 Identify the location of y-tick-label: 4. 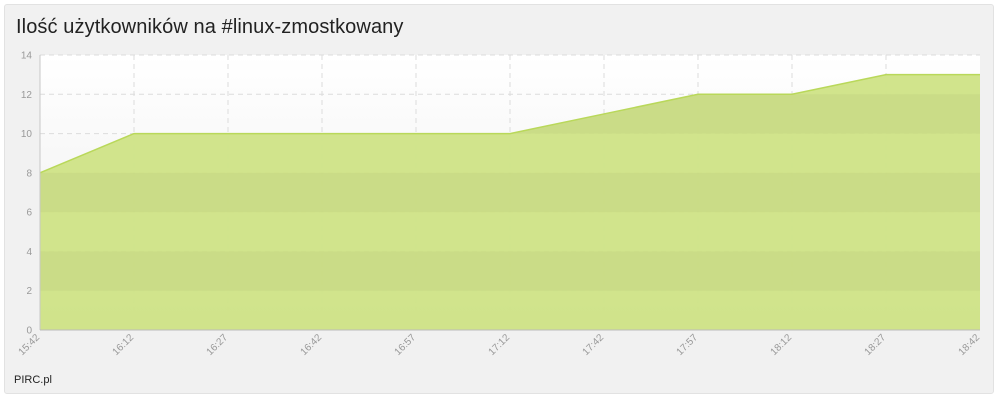
(29, 252).